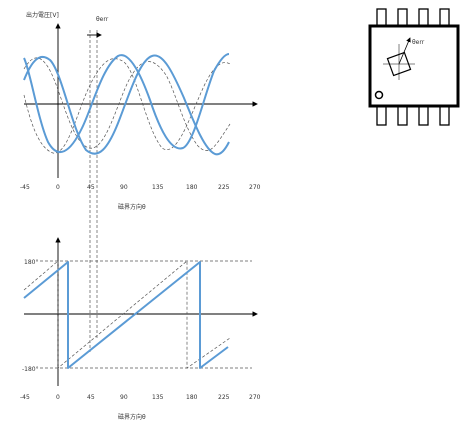 This screenshot has height=430, width=466. I want to click on bottom-xtick: 180, so click(192, 397).